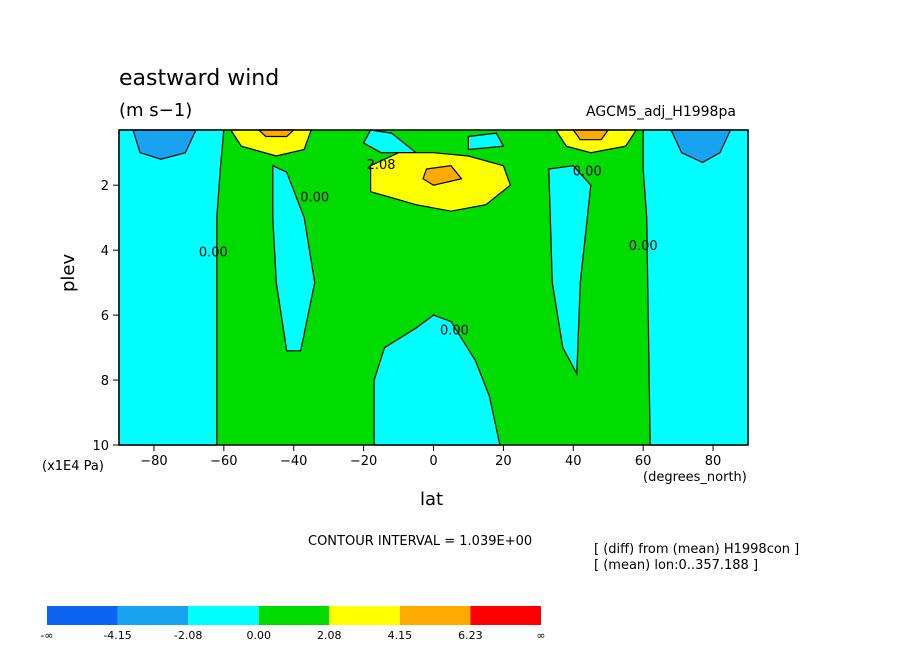 The height and width of the screenshot is (654, 904). Describe the element at coordinates (661, 112) in the screenshot. I see `dataset-label: AGCM5_adj_H1998pa` at that location.